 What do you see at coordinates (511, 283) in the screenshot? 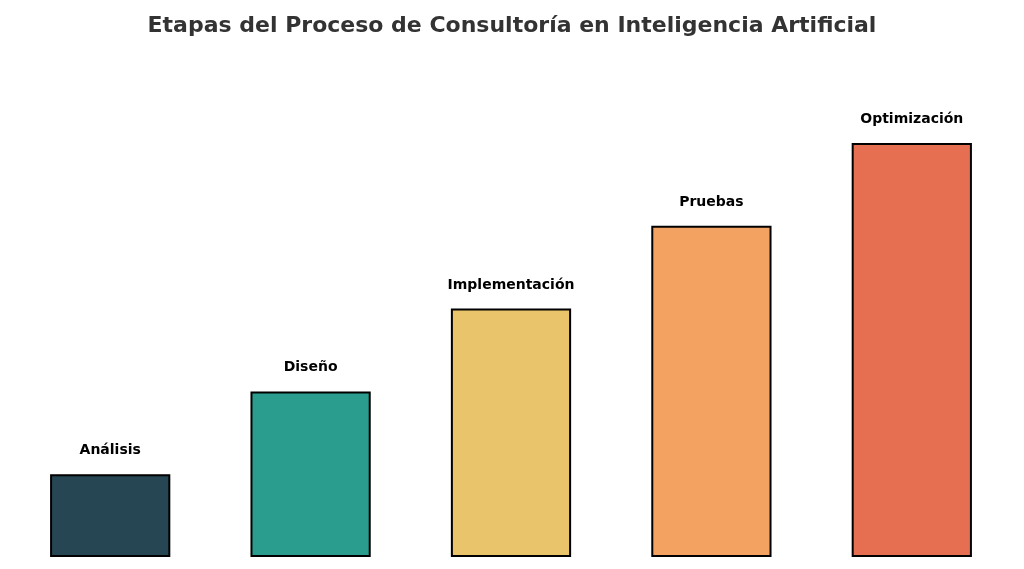
I see `x-tick-label: Implementación` at bounding box center [511, 283].